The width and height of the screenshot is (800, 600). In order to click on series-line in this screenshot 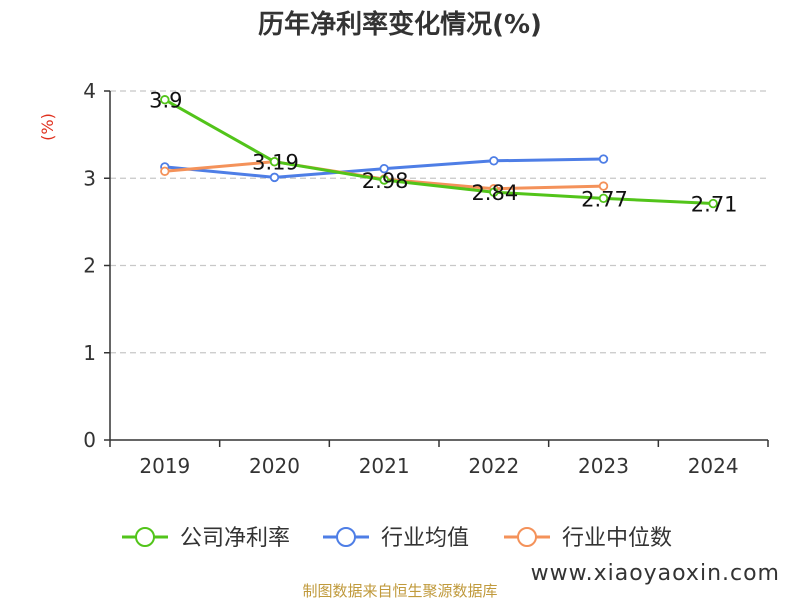, I will do `click(439, 152)`.